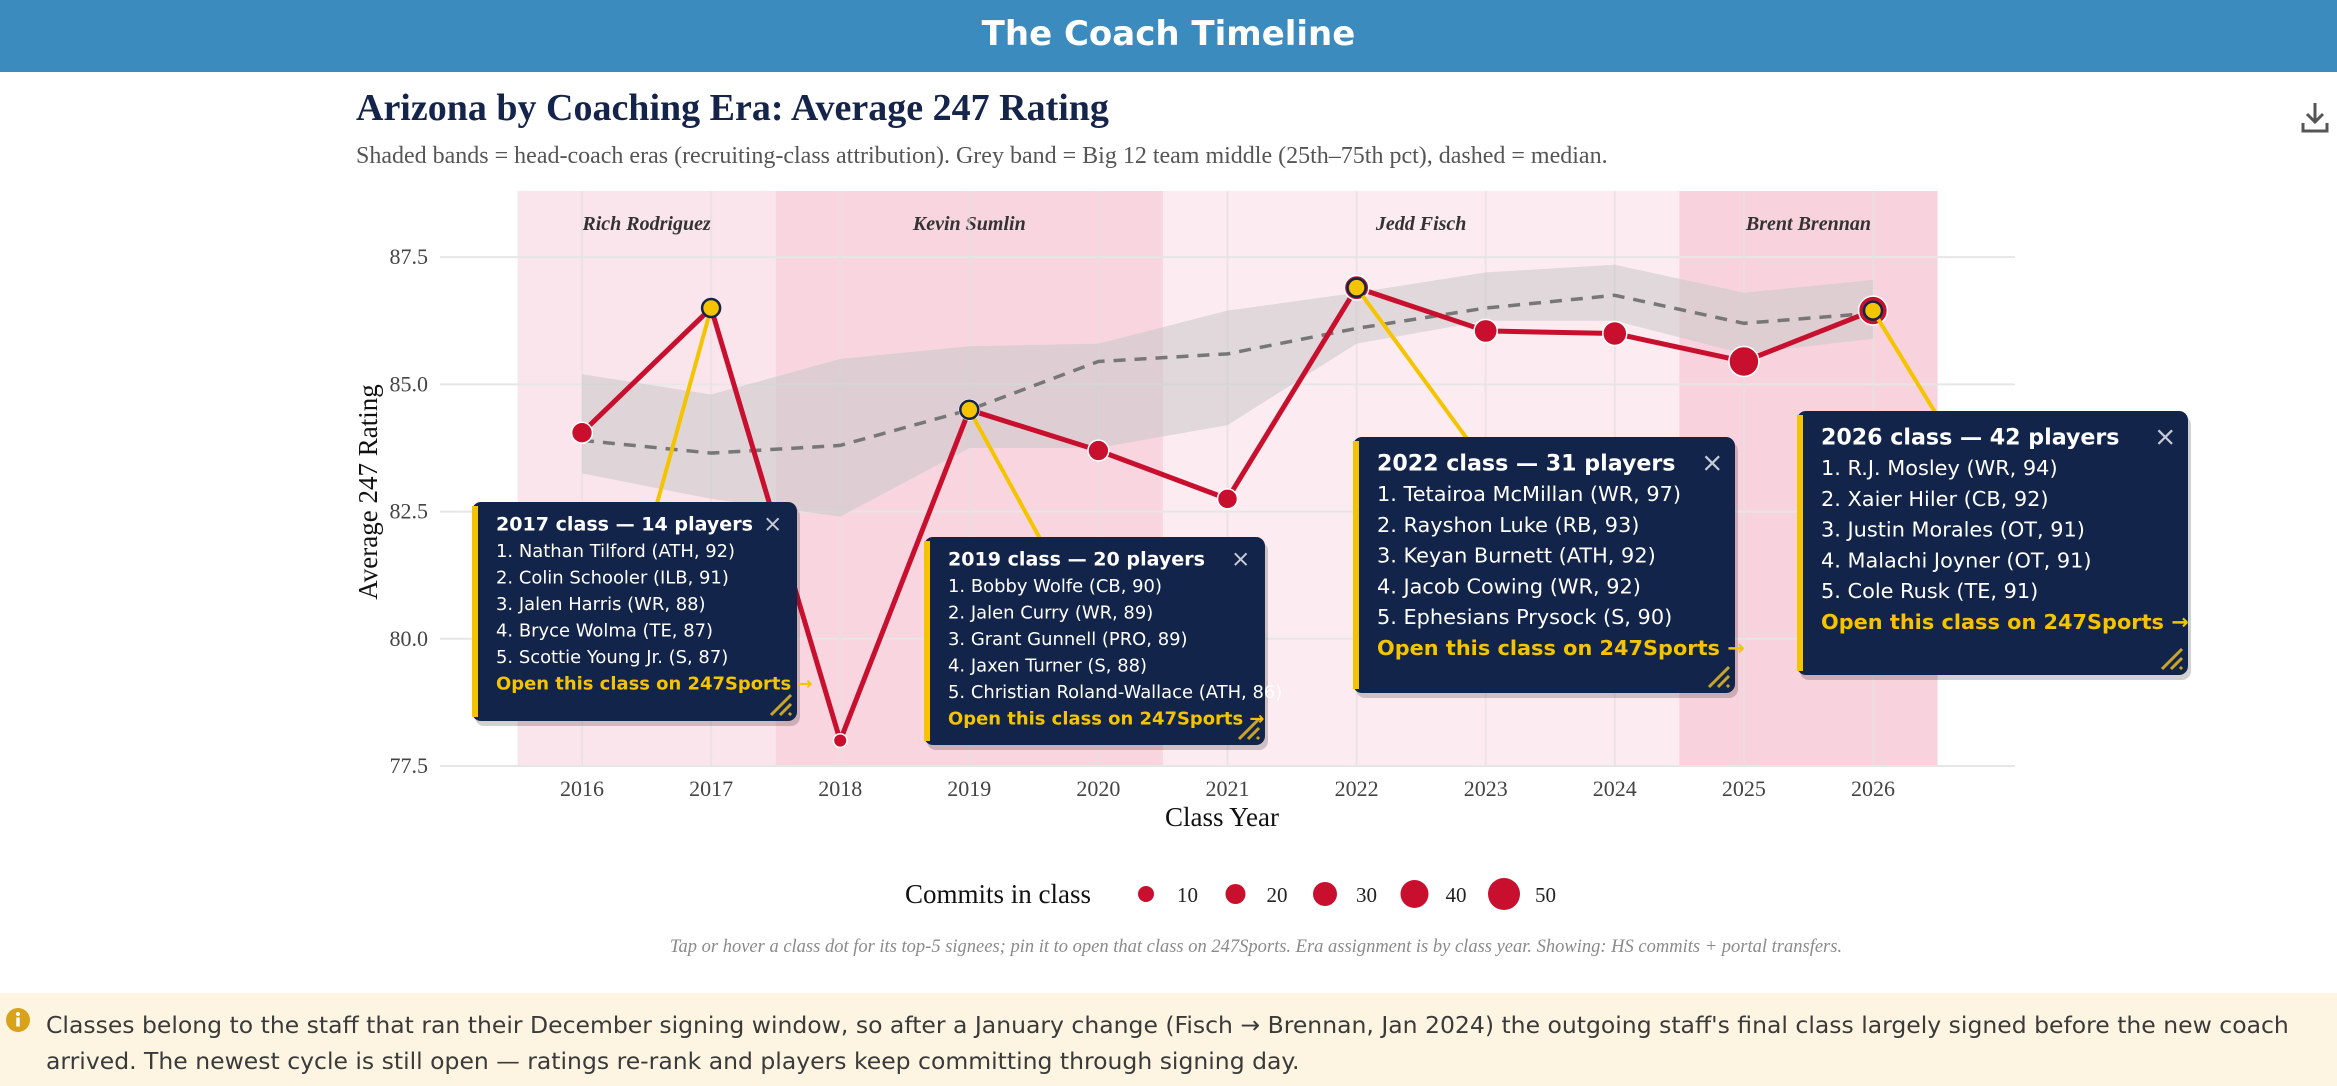 This screenshot has height=1086, width=2337. Describe the element at coordinates (624, 525) in the screenshot. I see `tooltip-title: 2017 class — 14 players` at that location.